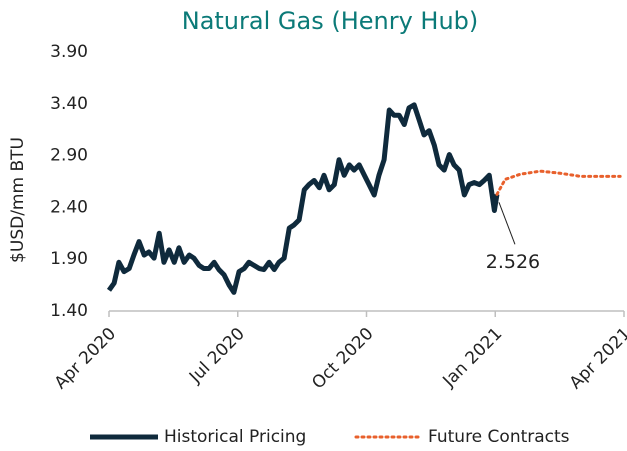 The width and height of the screenshot is (627, 451). I want to click on y-tick-label: 3.40, so click(69, 104).